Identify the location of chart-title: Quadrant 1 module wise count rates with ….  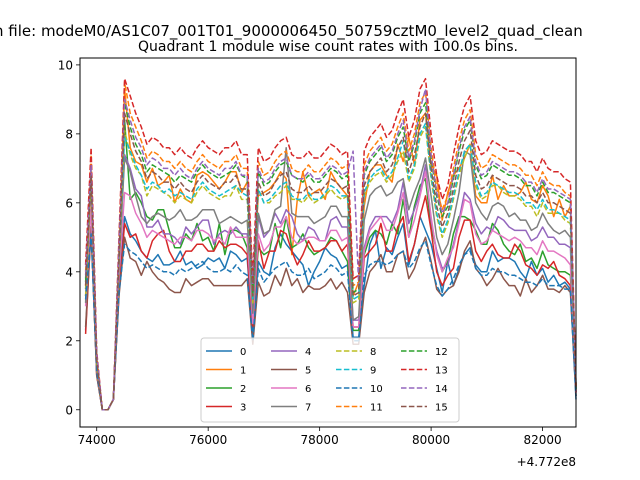
(328, 47).